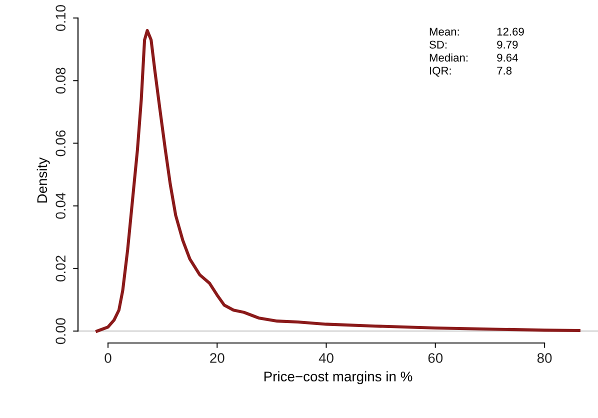 The image size is (598, 418). I want to click on annotation: SD:, so click(438, 44).